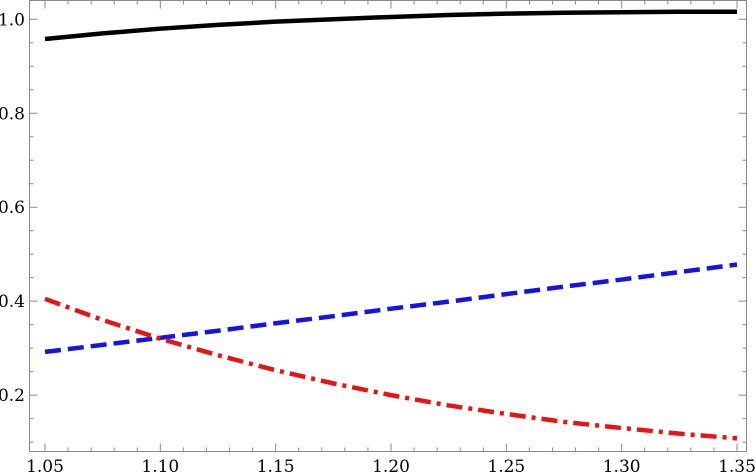 This screenshot has width=756, height=476. I want to click on x-axis-tick-labels: 1.05 1.10 1.15 1.20 1.25 1.30 1.35, so click(391, 466).